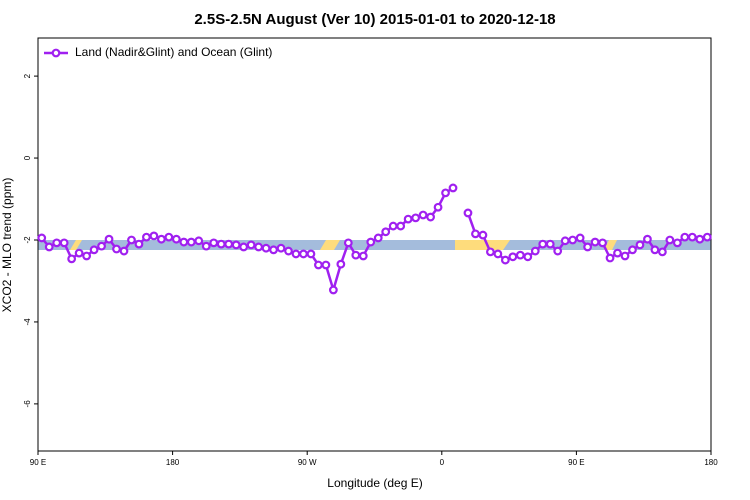 This screenshot has height=500, width=750. I want to click on y-tick-label: 0, so click(27, 157).